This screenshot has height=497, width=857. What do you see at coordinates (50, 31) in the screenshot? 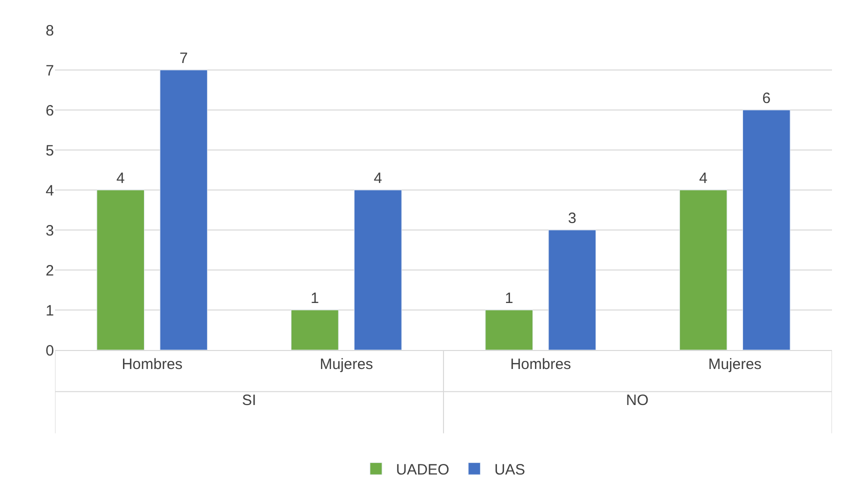
I see `y-tick-label: 8` at bounding box center [50, 31].